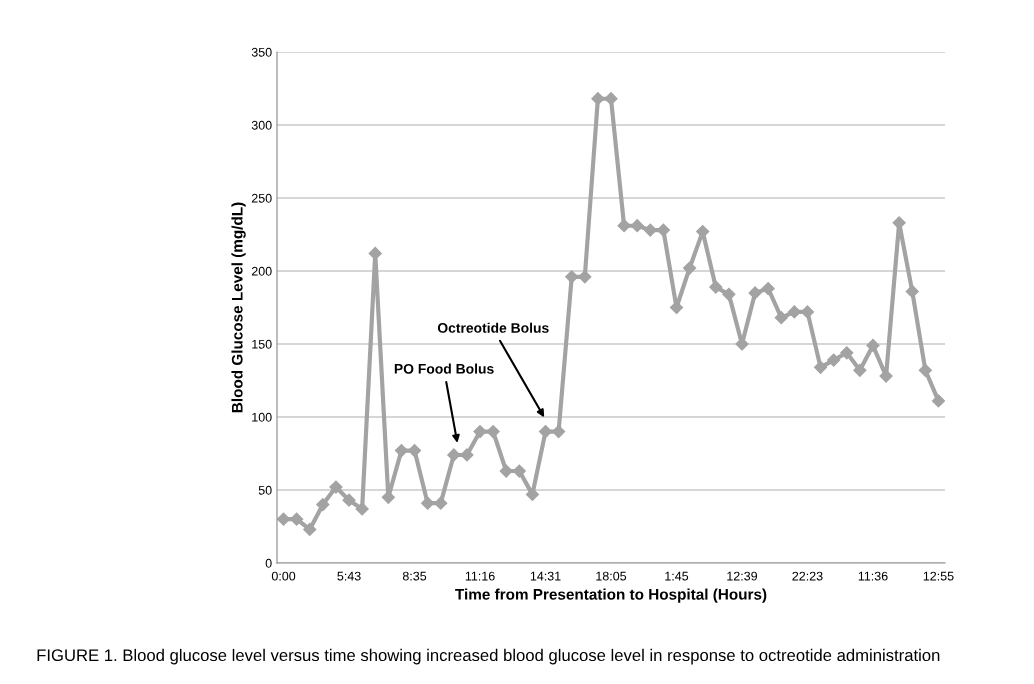 The width and height of the screenshot is (1034, 684). What do you see at coordinates (262, 417) in the screenshot?
I see `y-tick-label: 100` at bounding box center [262, 417].